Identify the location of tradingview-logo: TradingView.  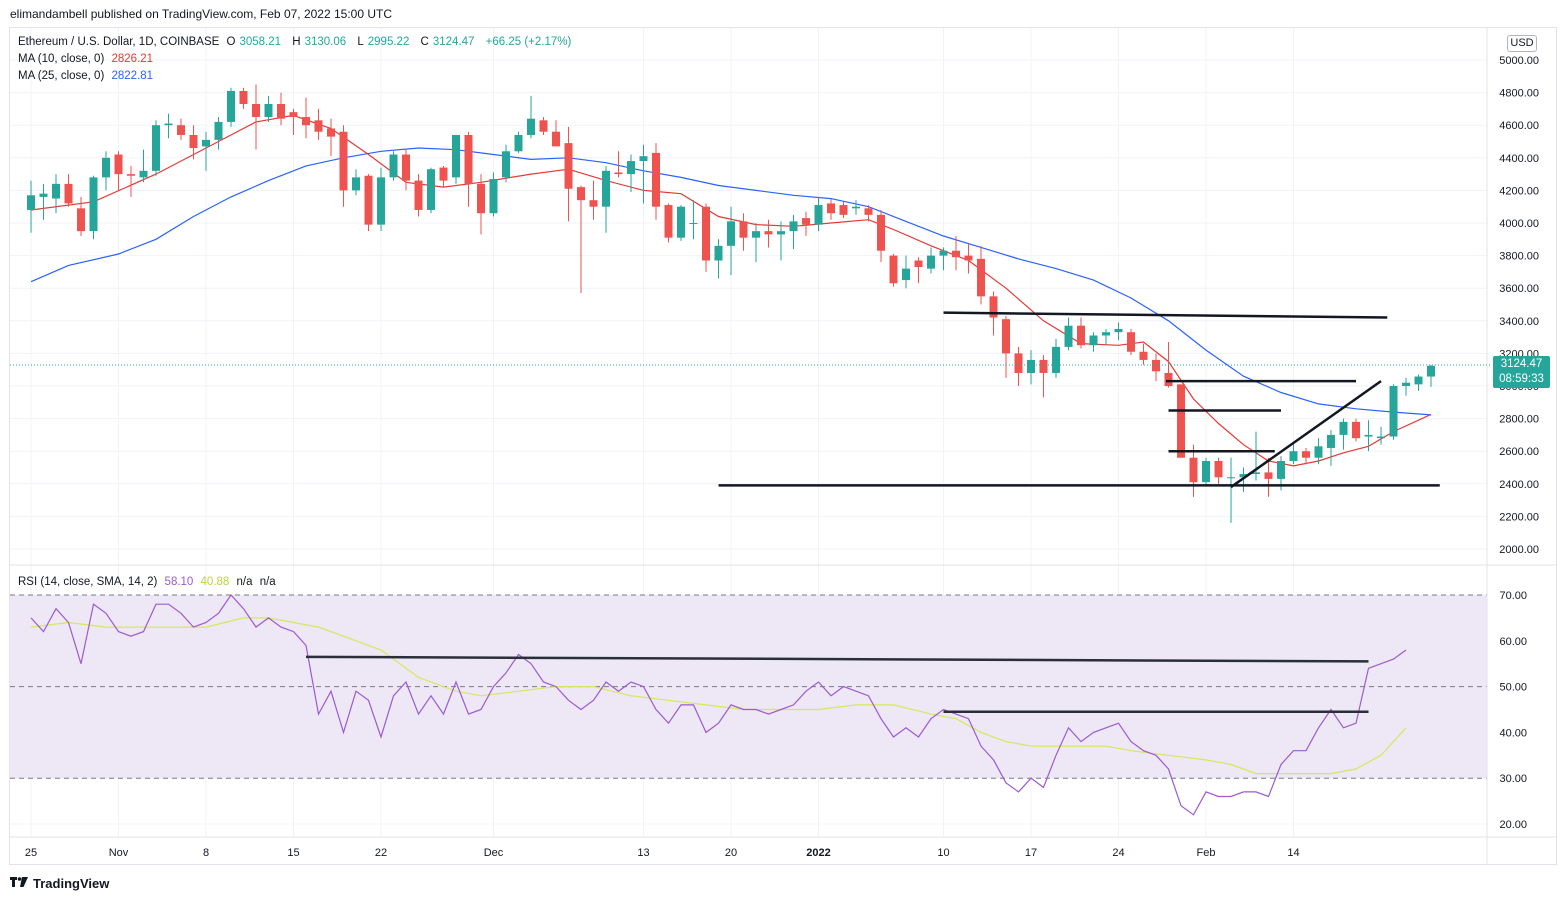
(59, 883).